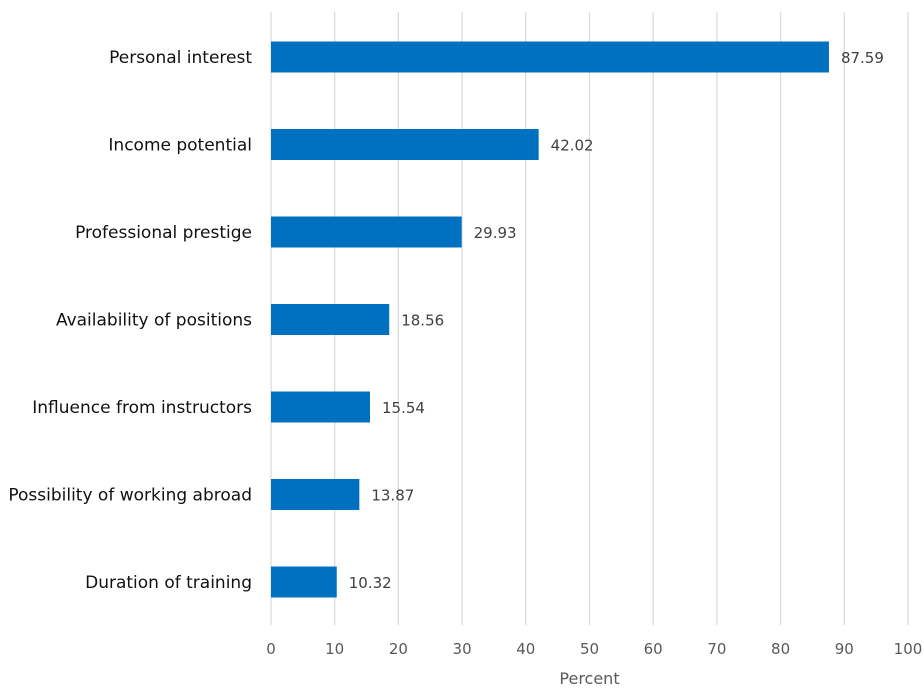 The image size is (924, 688). I want to click on value-label-2: 42.02, so click(572, 146).